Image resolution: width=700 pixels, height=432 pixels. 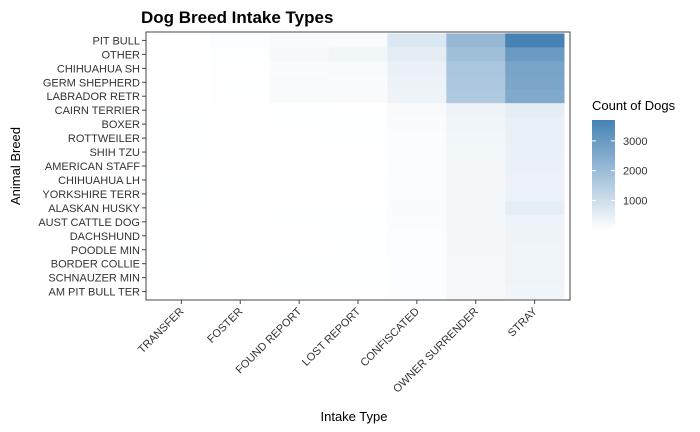 What do you see at coordinates (523, 322) in the screenshot?
I see `x-tick-label: STRAY` at bounding box center [523, 322].